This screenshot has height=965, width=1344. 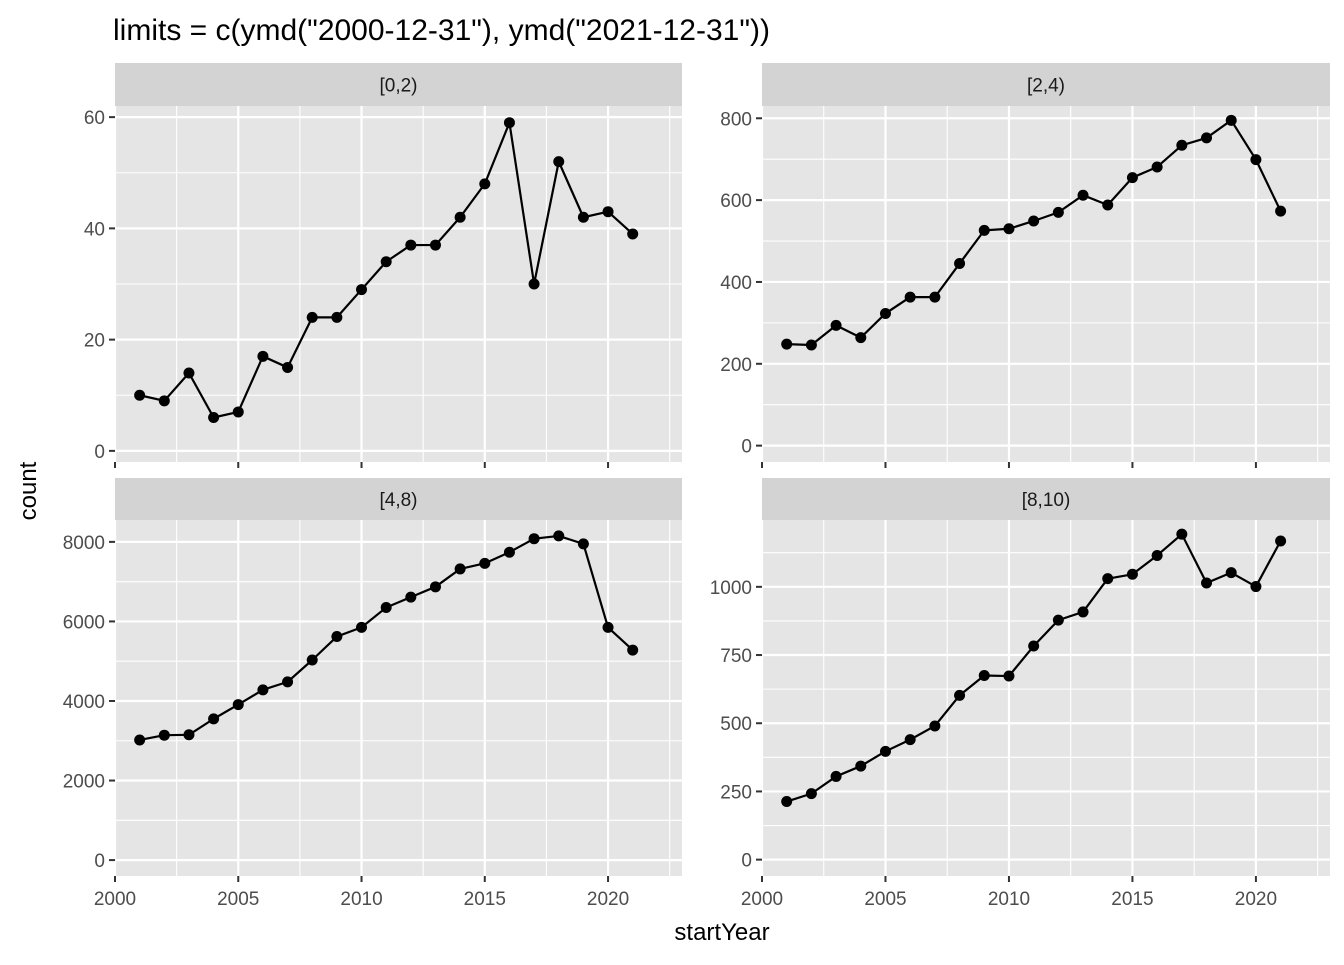 I want to click on y-tick-label: 750, so click(x=736, y=656).